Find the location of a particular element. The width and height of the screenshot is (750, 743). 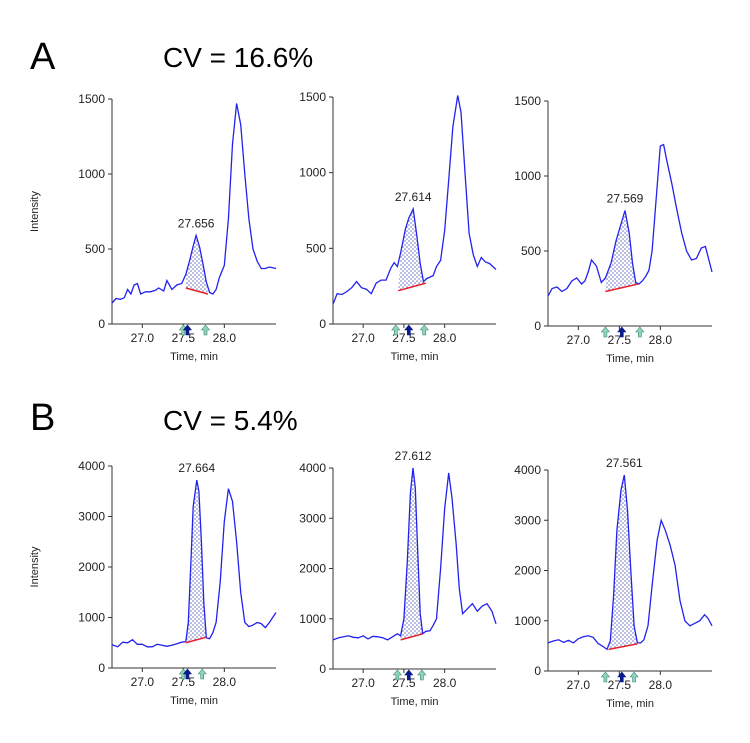

panel-letter-b: B is located at coordinates (43, 418).